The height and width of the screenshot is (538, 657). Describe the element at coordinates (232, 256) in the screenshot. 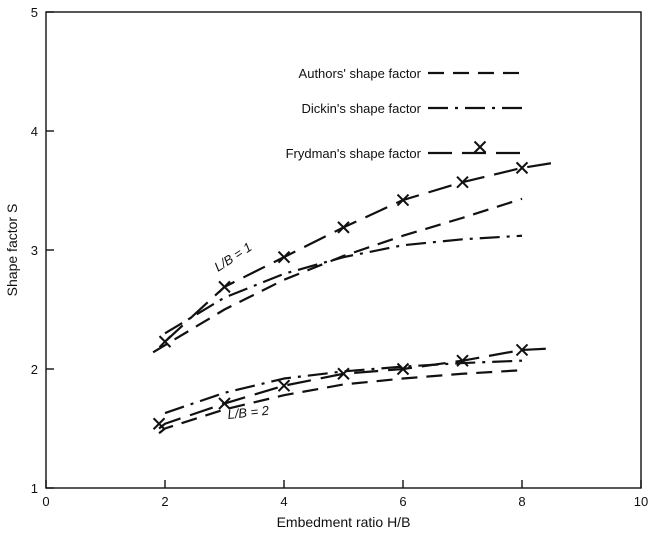

I see `curve-label: L/B = 1` at that location.